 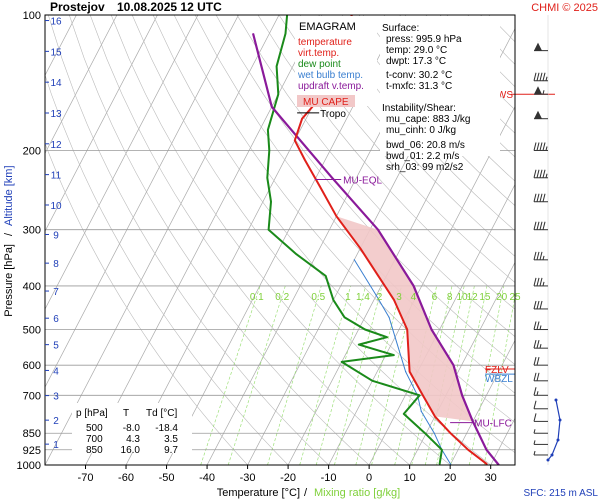 I want to click on cape-fill, so click(x=404, y=319).